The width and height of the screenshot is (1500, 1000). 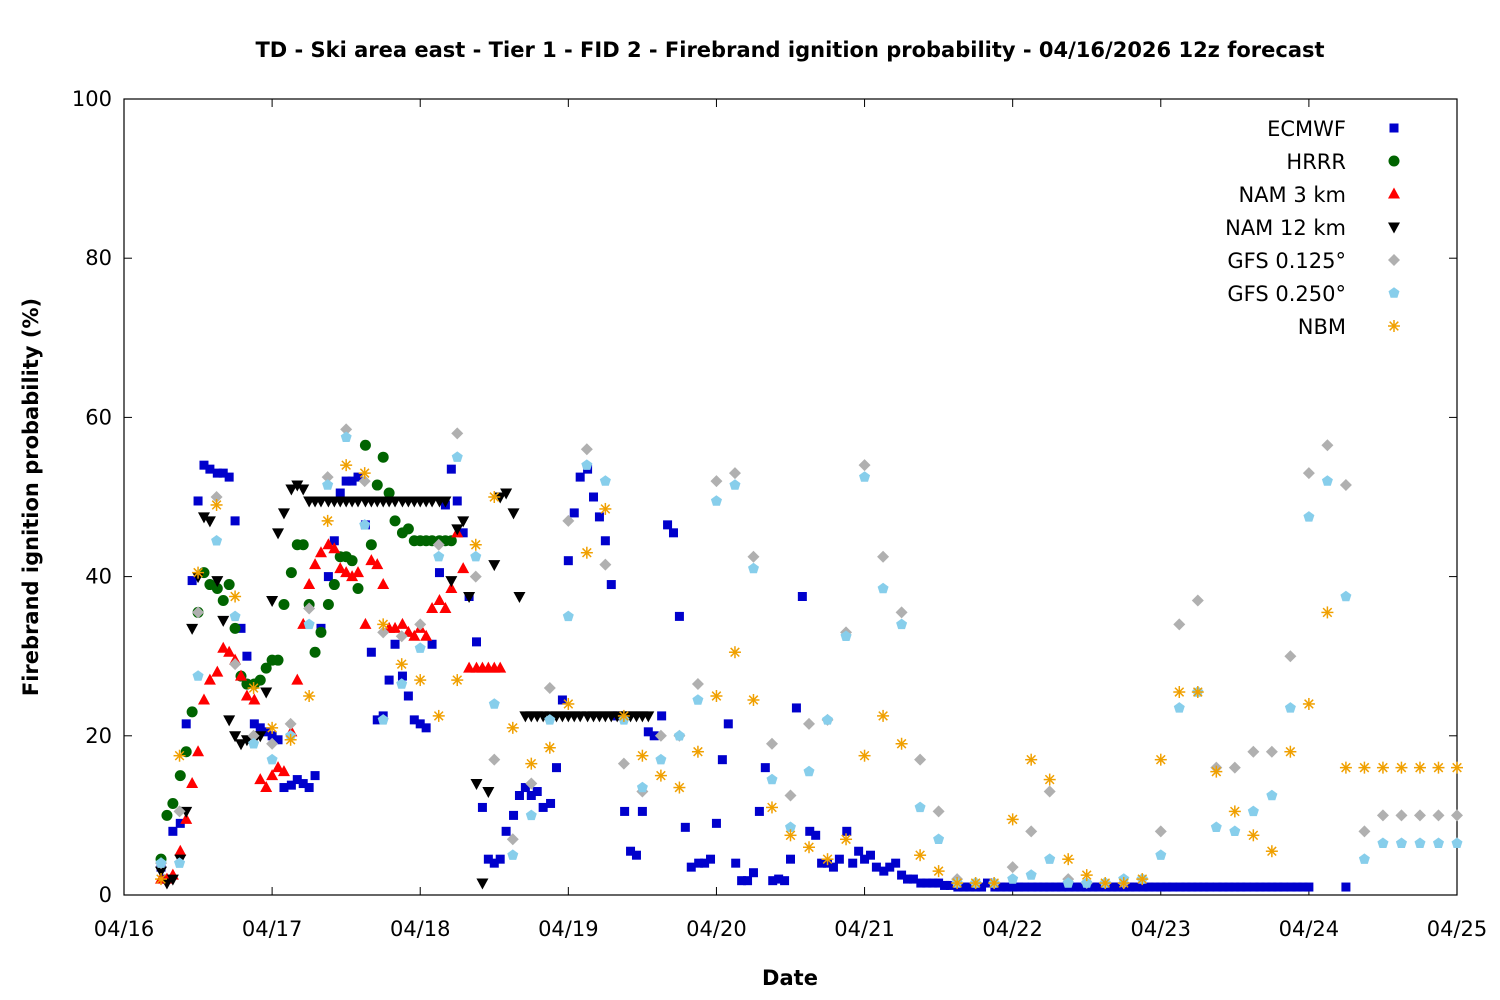 I want to click on legend-marker, so click(x=1394, y=292).